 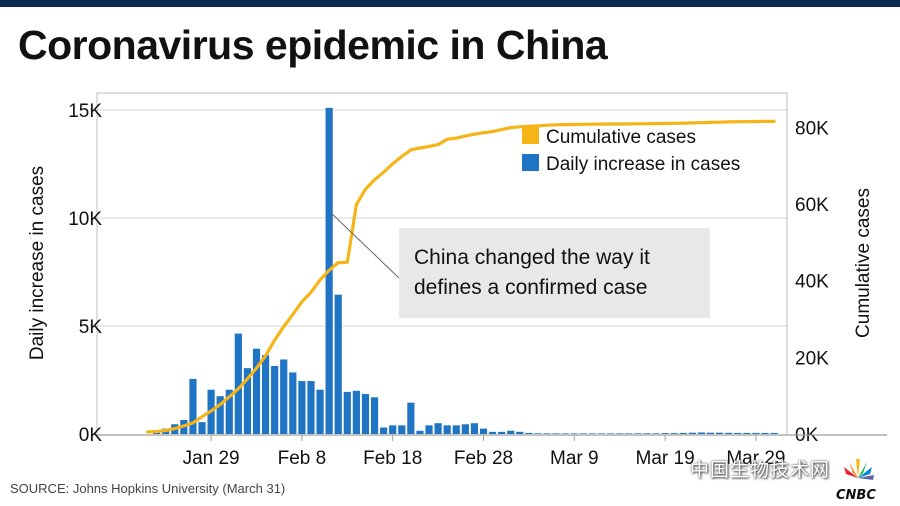 I want to click on legend-swatch-daily, so click(x=530, y=162).